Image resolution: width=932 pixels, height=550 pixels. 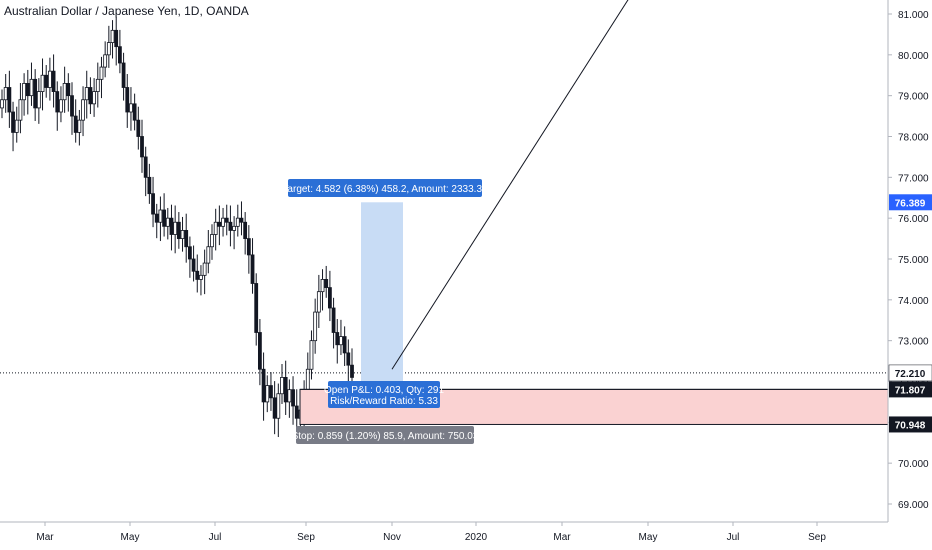 What do you see at coordinates (913, 464) in the screenshot?
I see `price-tick-label: 70.000` at bounding box center [913, 464].